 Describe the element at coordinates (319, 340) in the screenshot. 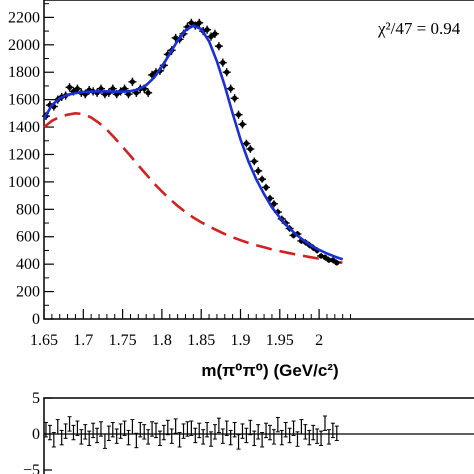

I see `x-tick-label: 2` at that location.